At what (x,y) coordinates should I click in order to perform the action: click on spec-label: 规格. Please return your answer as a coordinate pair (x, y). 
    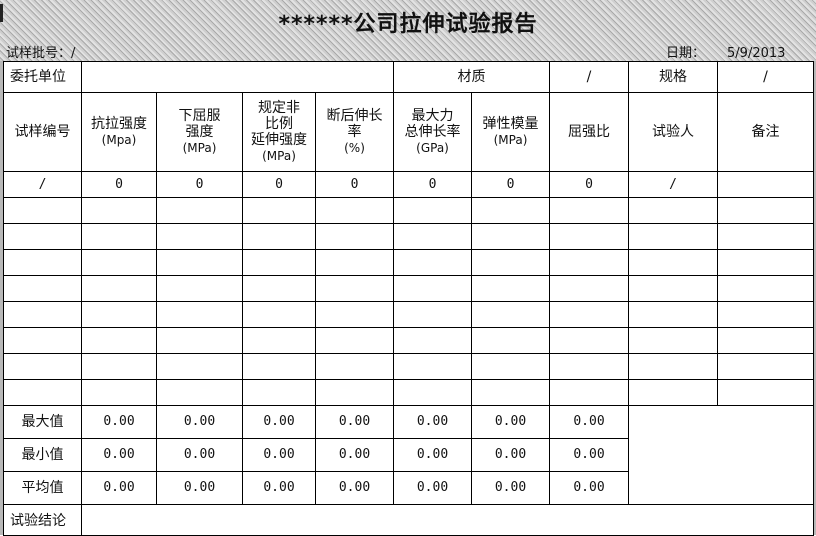
    Looking at the image, I should click on (673, 77).